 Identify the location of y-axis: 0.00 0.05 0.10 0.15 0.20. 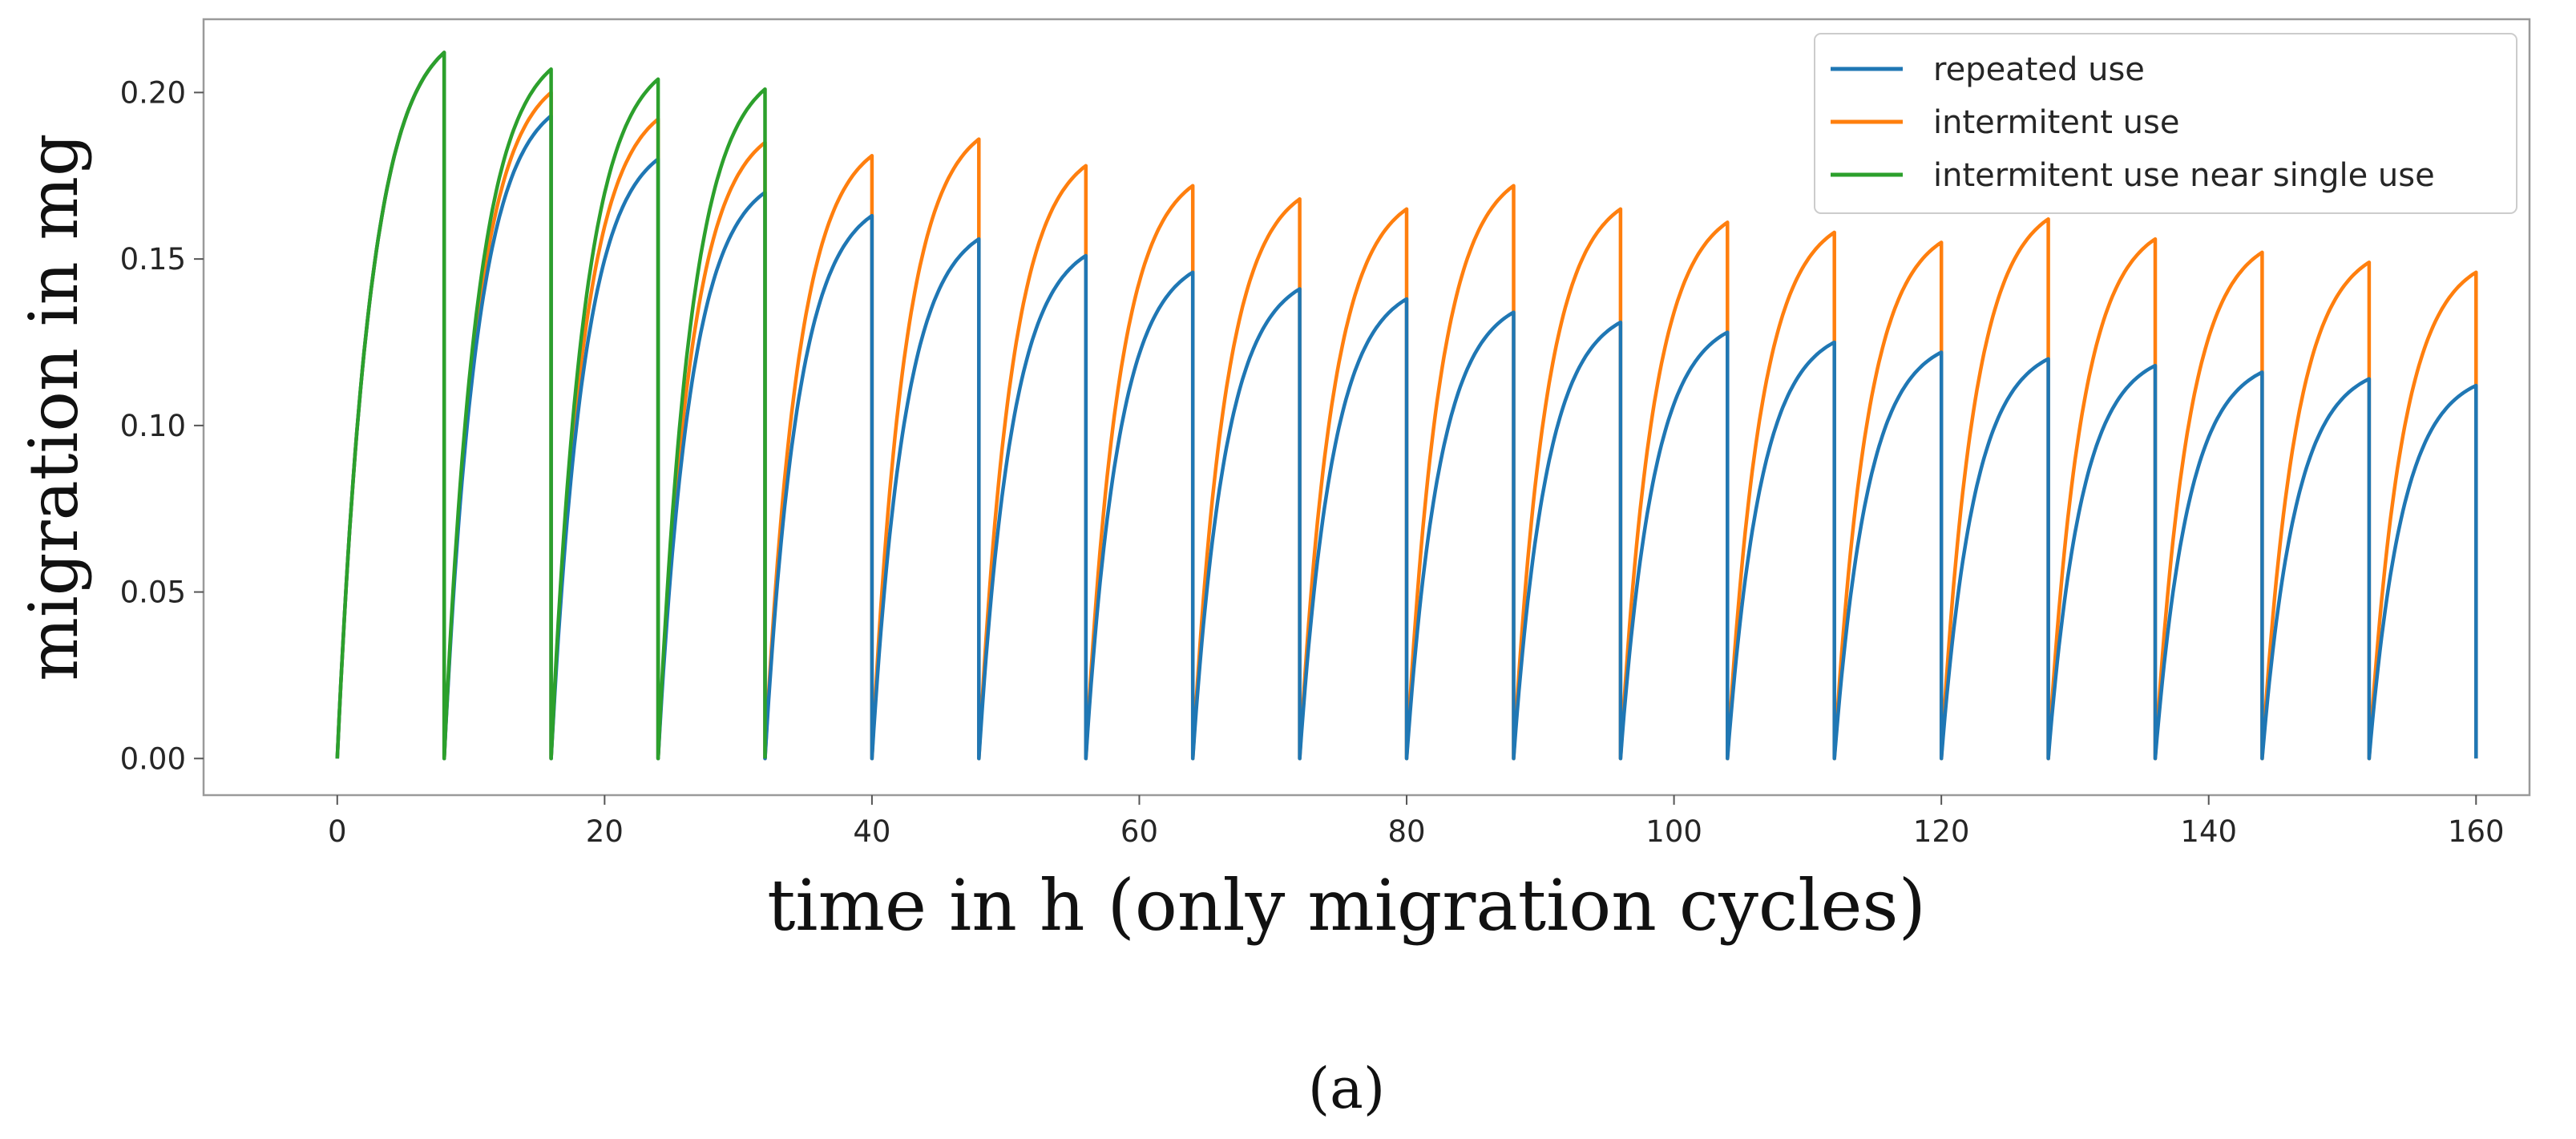
(162, 426).